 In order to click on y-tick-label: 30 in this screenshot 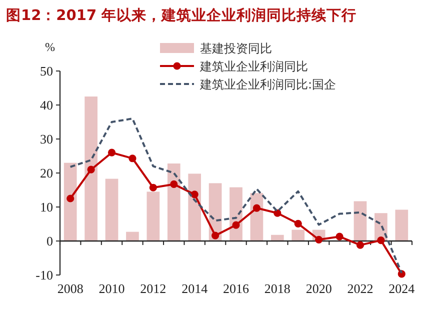, I will do `click(46, 139)`.